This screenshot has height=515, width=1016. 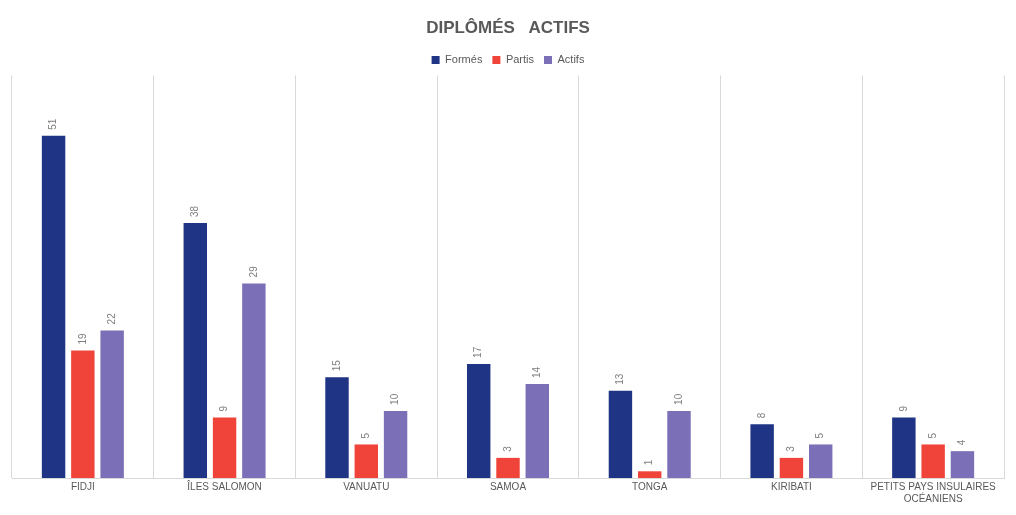 What do you see at coordinates (571, 58) in the screenshot?
I see `legend-label: Actifs` at bounding box center [571, 58].